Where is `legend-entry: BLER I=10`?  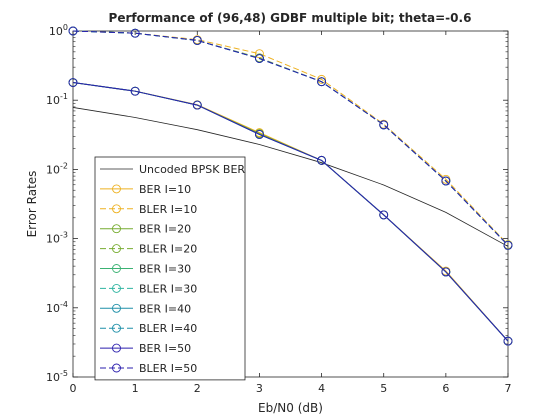
legend-entry: BLER I=10 is located at coordinates (148, 209).